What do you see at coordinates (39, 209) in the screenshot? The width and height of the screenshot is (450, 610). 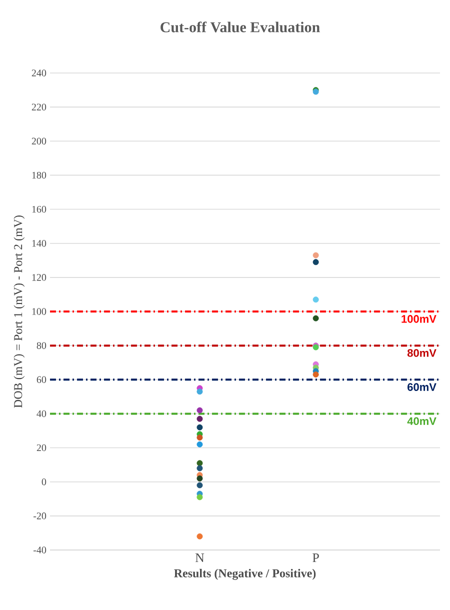 I see `y-tick-label: 160` at bounding box center [39, 209].